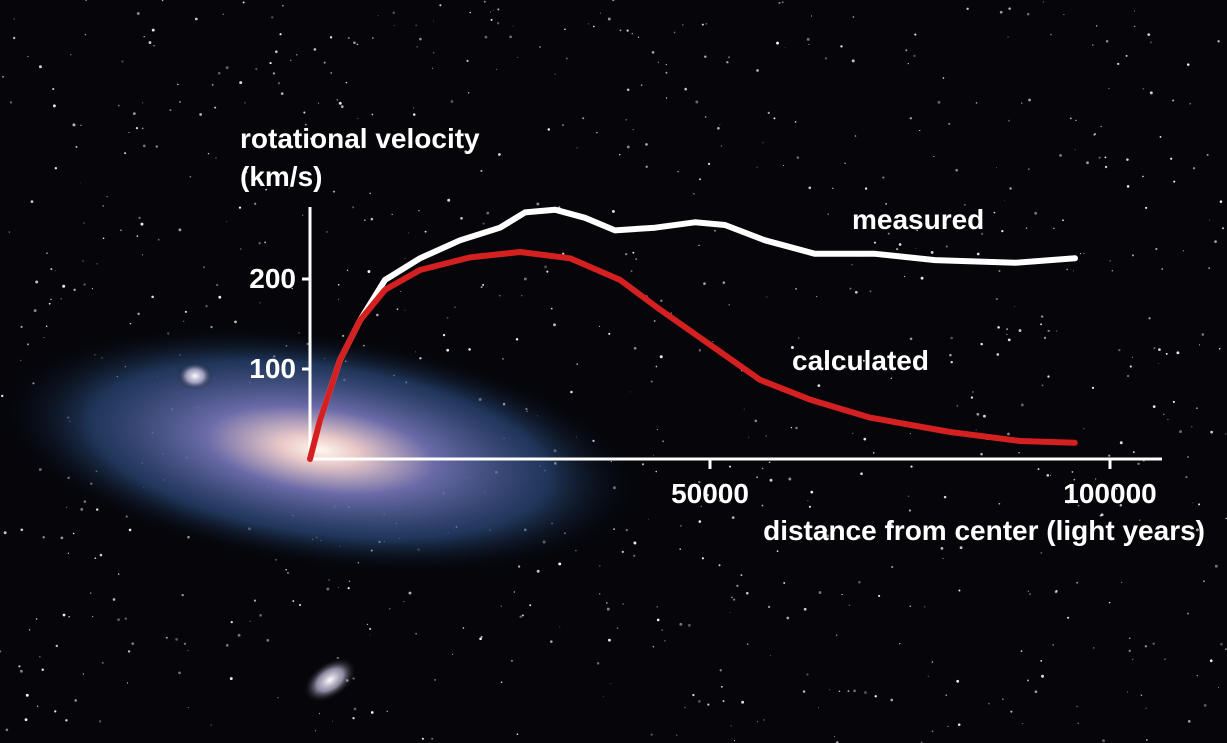  I want to click on y-axis-label: (km/s), so click(281, 176).